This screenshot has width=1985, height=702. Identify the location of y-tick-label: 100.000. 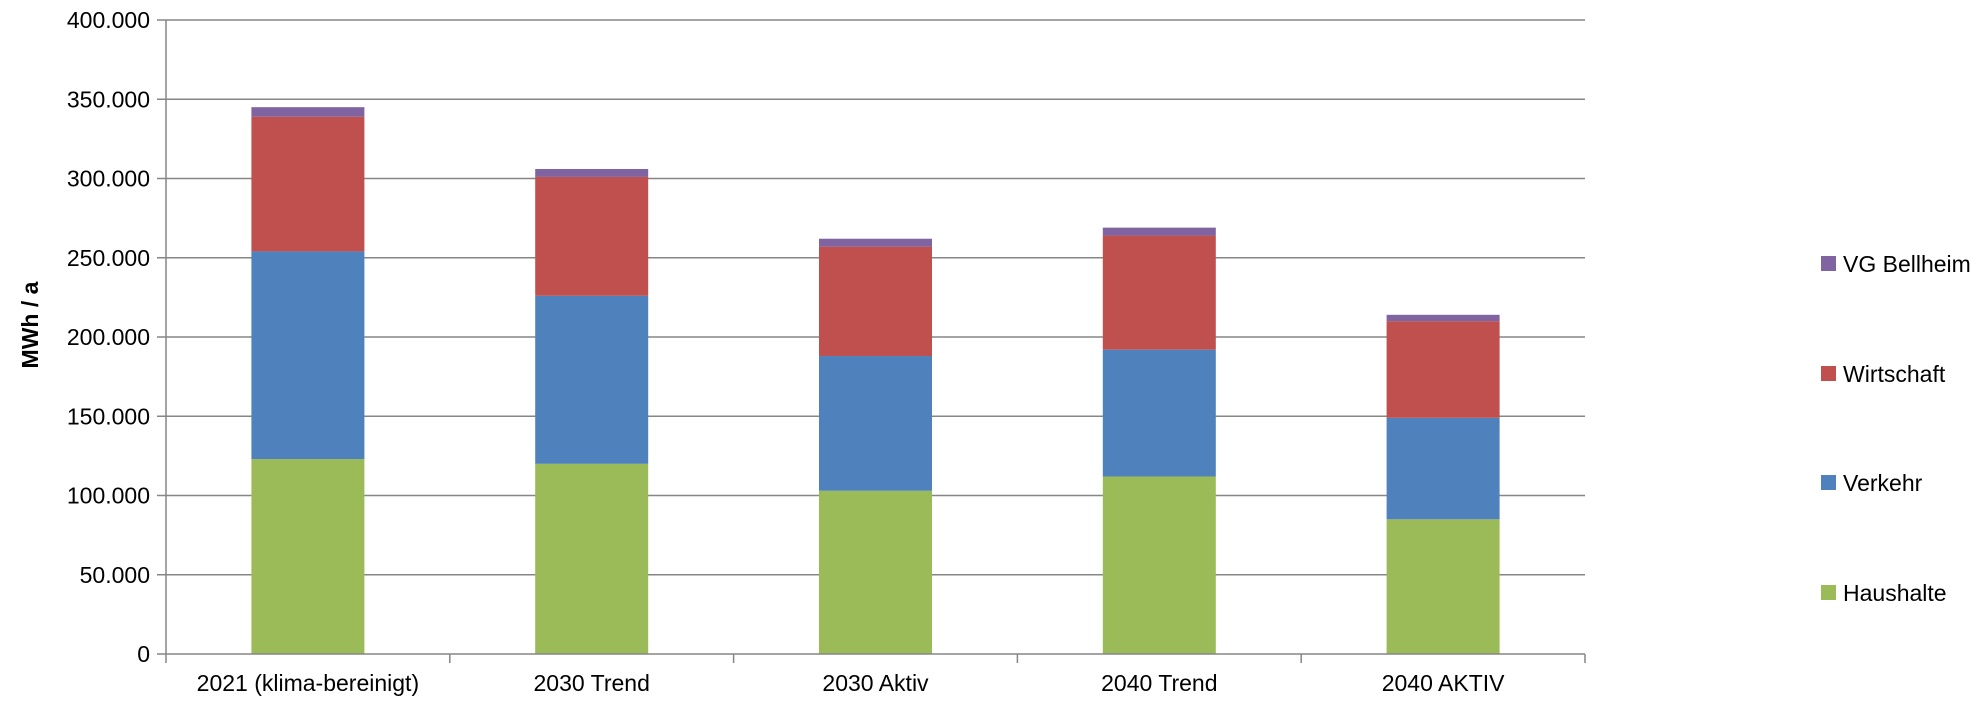
(108, 496).